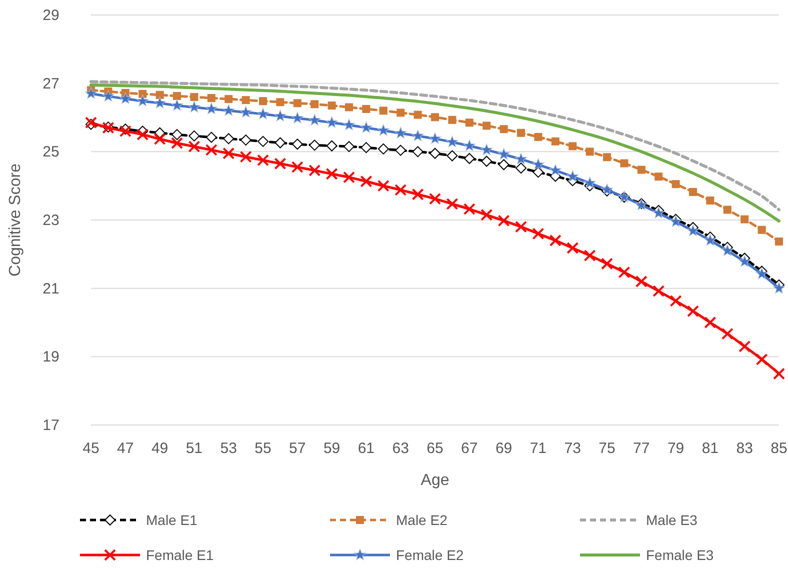 The width and height of the screenshot is (788, 570). Describe the element at coordinates (15, 219) in the screenshot. I see `y-axis-title: Cognitive Score` at that location.